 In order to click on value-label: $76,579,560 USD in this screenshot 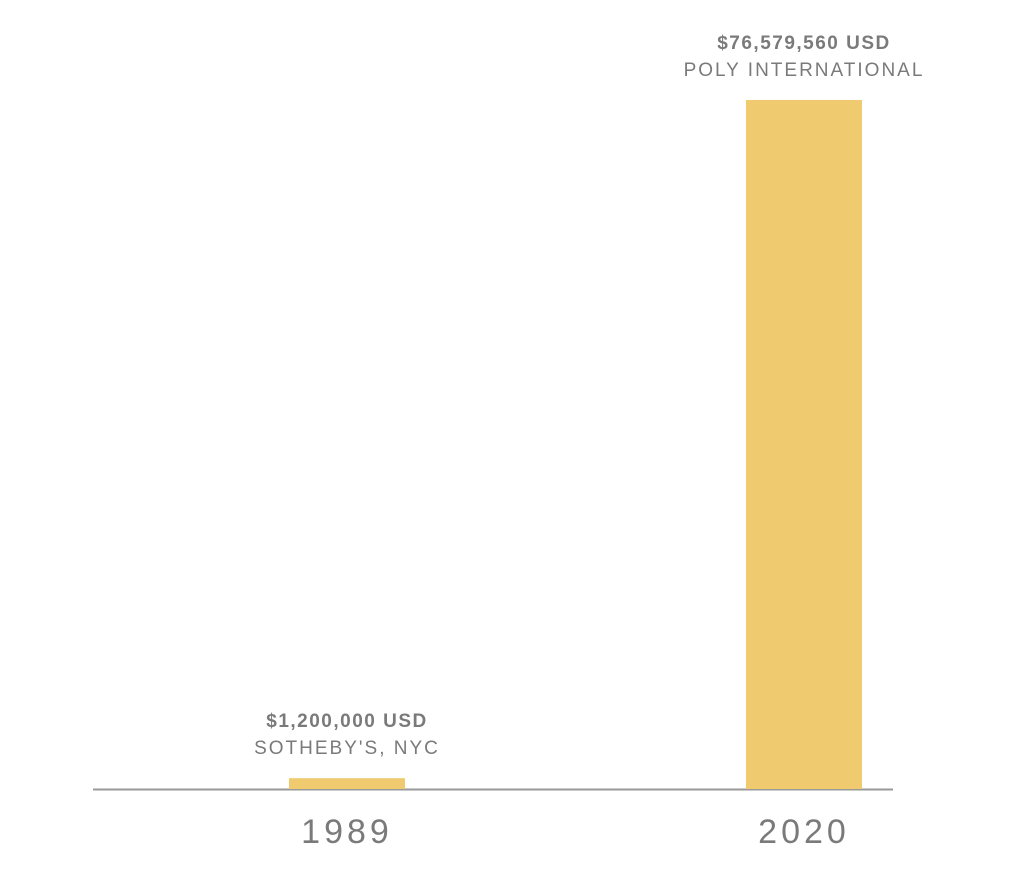, I will do `click(804, 43)`.